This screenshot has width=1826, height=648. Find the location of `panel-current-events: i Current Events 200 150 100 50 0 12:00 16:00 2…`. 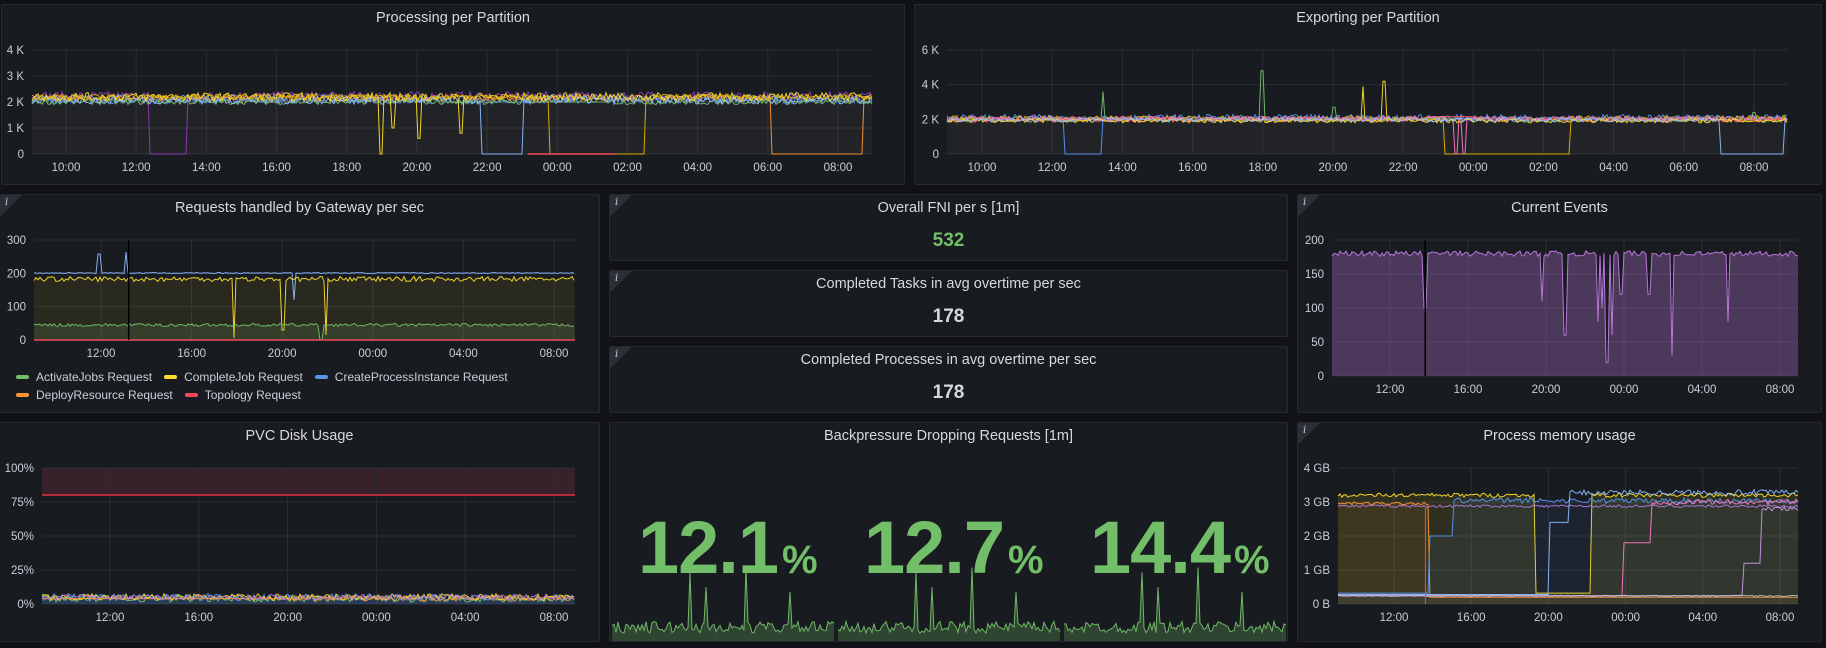

panel-current-events: i Current Events 200 150 100 50 0 12:00 16:00 2… is located at coordinates (1559, 303).